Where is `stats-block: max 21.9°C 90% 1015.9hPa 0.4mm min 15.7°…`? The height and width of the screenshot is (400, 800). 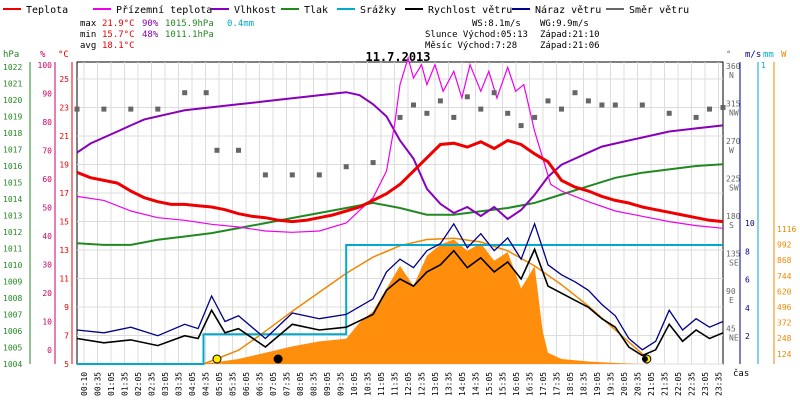
stats-block: max 21.9°C 90% 1015.9hPa 0.4mm min 15.7°… is located at coordinates (167, 35).